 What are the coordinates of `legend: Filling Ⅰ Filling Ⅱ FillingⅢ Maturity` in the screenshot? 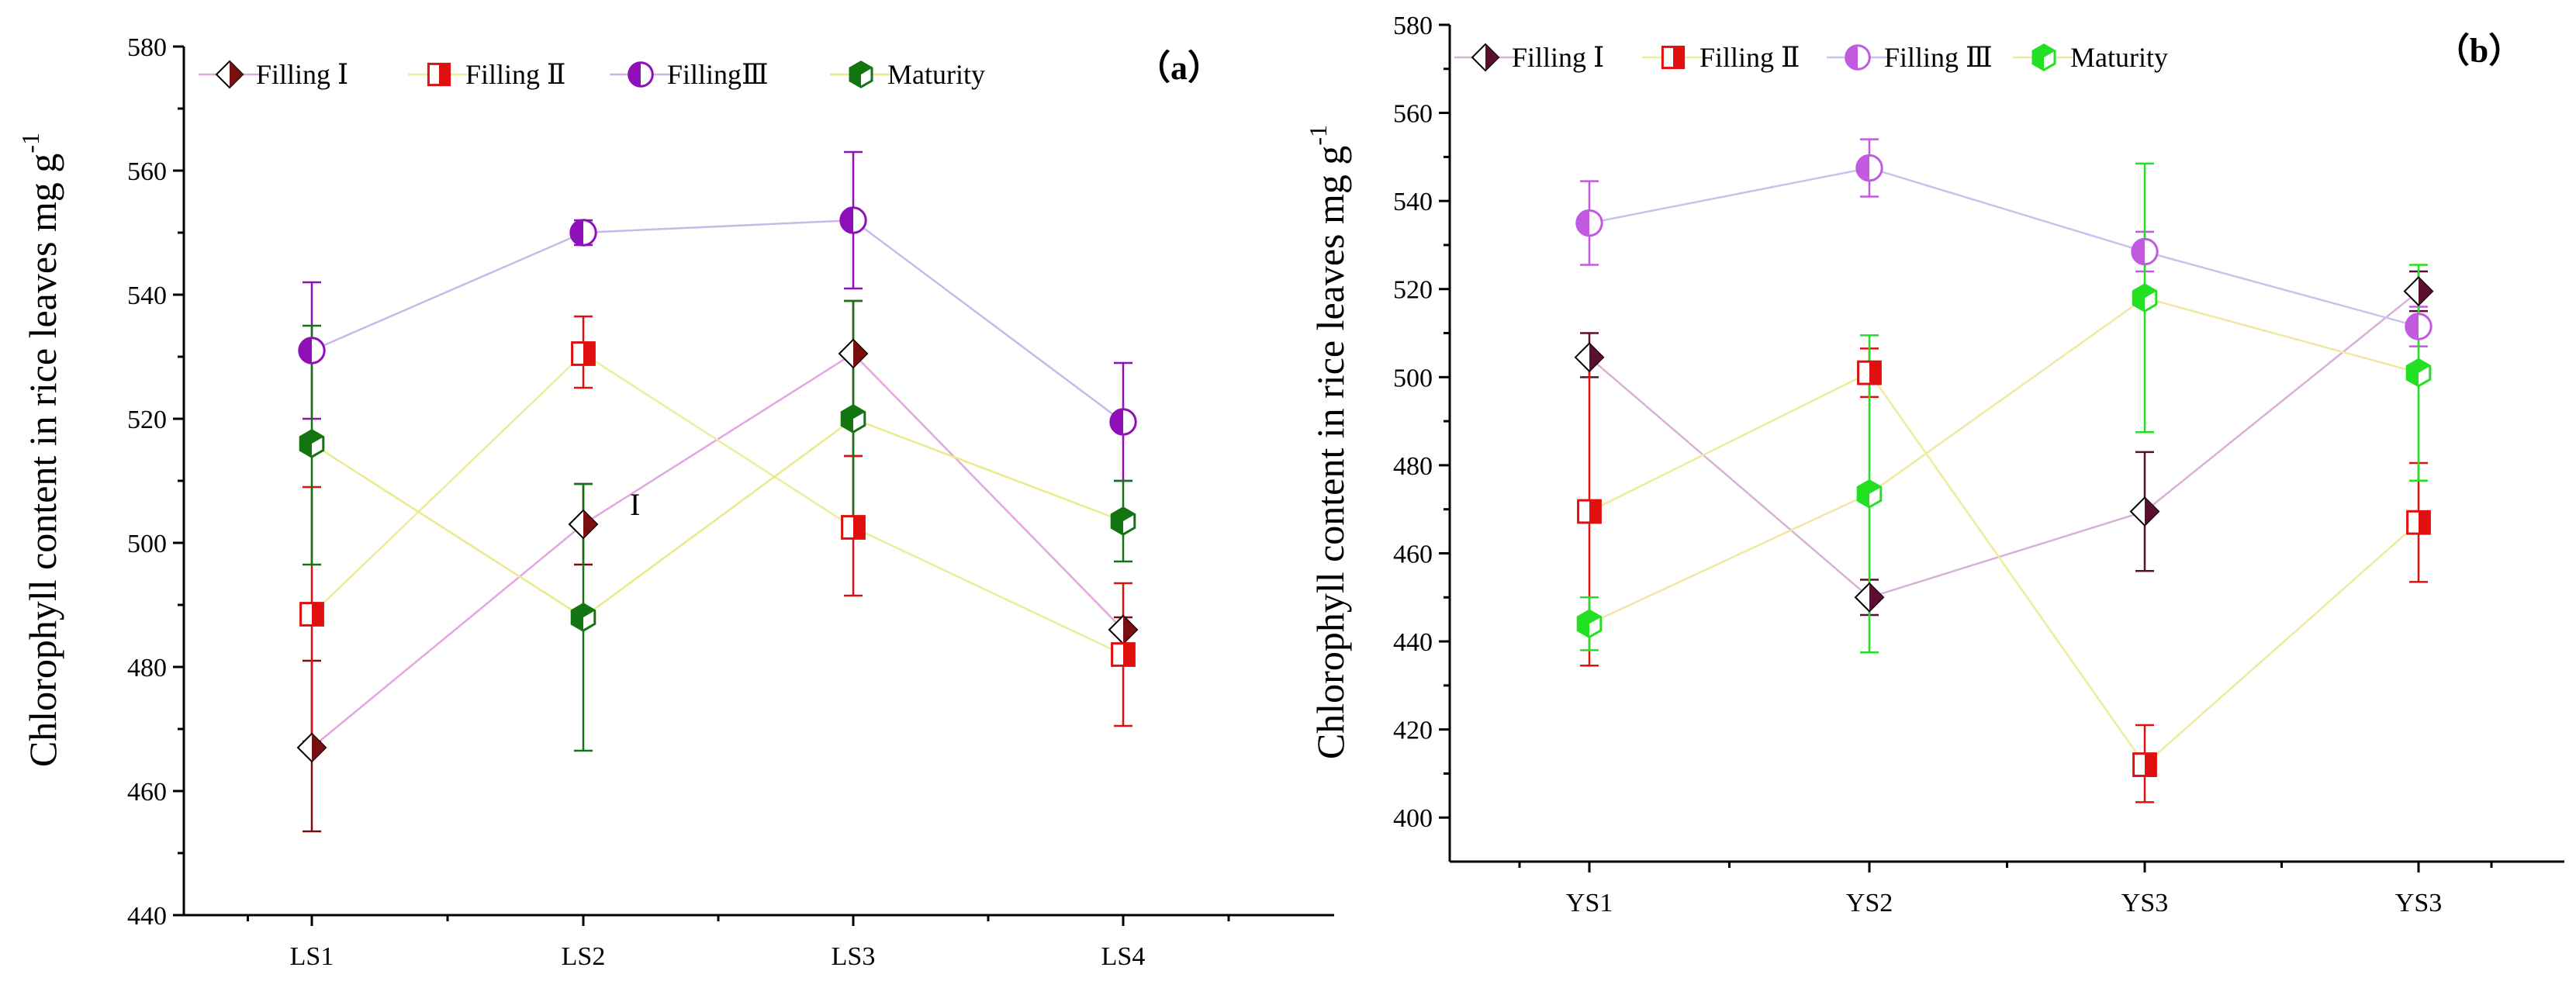 It's located at (592, 74).